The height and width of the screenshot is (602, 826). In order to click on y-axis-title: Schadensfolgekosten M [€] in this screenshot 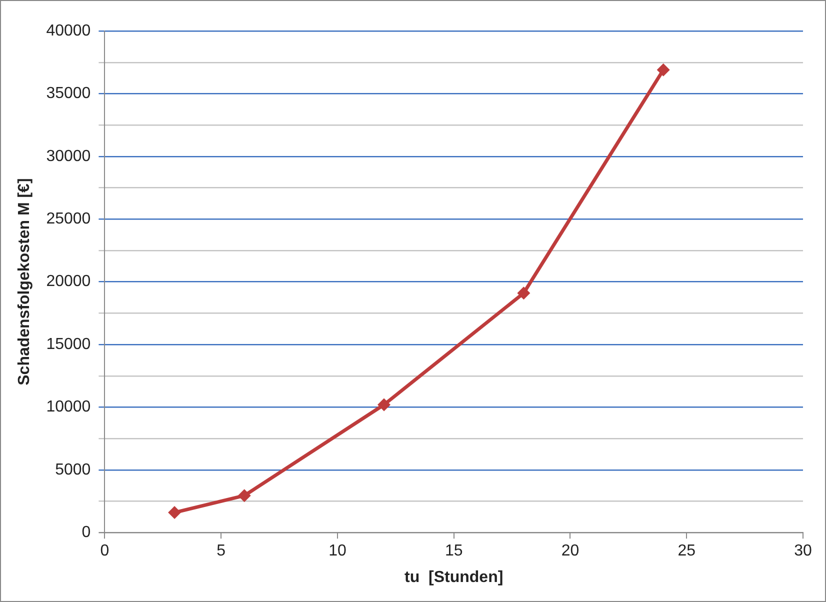, I will do `click(25, 282)`.